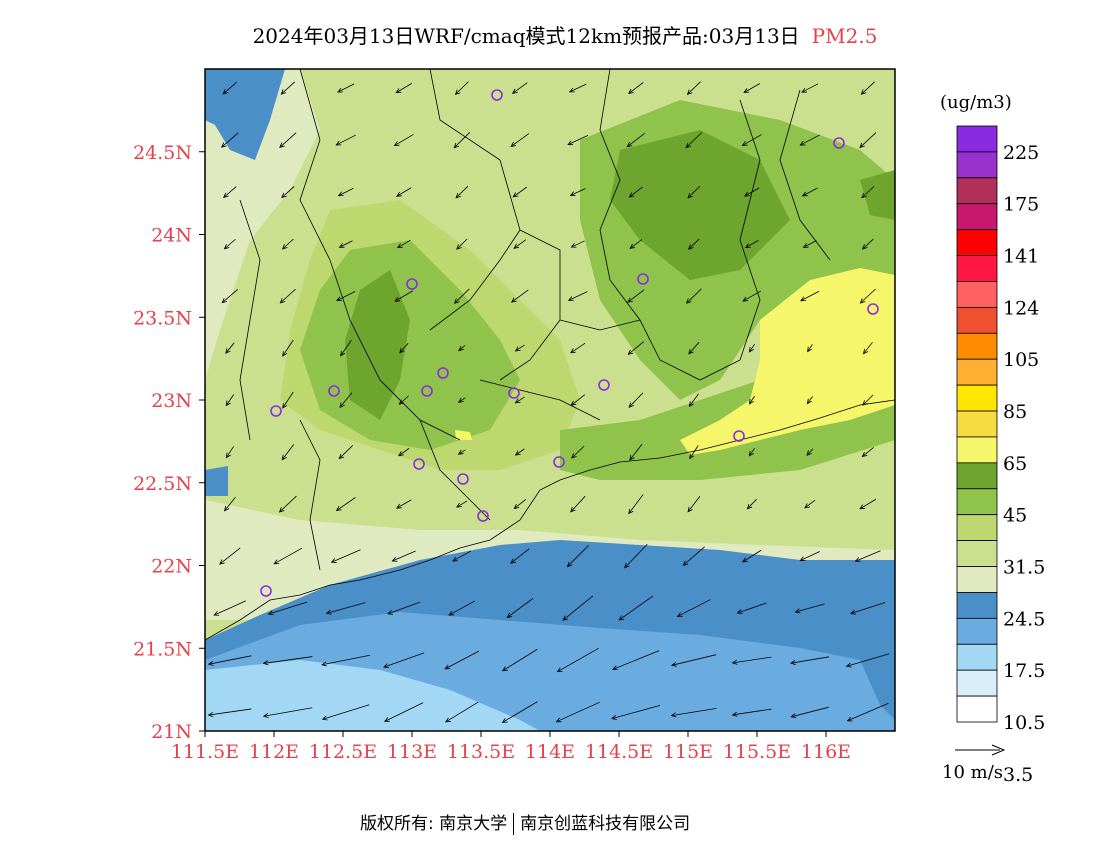 The image size is (1100, 850). What do you see at coordinates (171, 567) in the screenshot?
I see `lat-tick-label: 22N` at bounding box center [171, 567].